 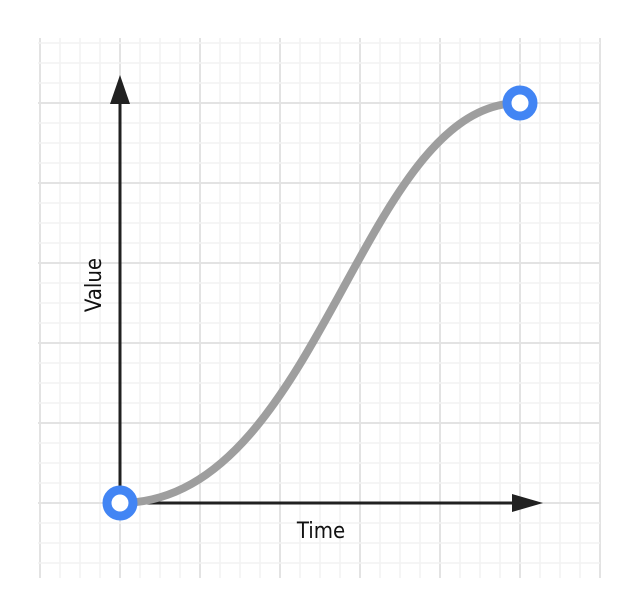 What do you see at coordinates (320, 531) in the screenshot?
I see `x-axis-label: Time` at bounding box center [320, 531].